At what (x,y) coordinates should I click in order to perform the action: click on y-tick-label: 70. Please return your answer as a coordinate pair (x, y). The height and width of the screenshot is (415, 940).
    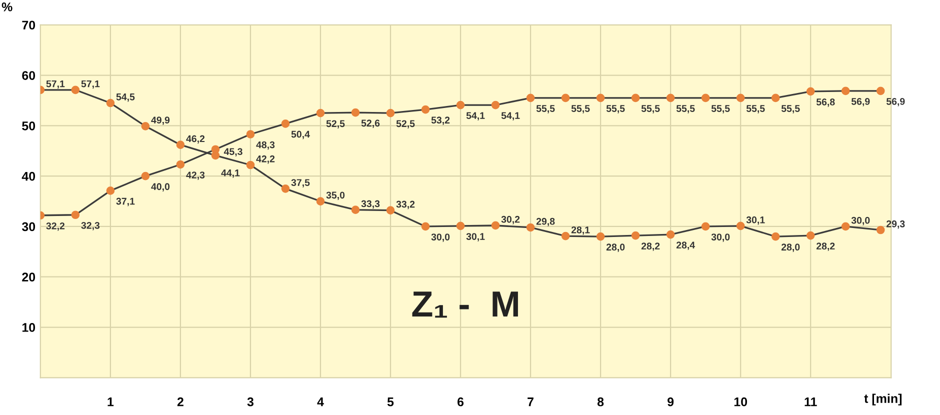
    Looking at the image, I should click on (29, 25).